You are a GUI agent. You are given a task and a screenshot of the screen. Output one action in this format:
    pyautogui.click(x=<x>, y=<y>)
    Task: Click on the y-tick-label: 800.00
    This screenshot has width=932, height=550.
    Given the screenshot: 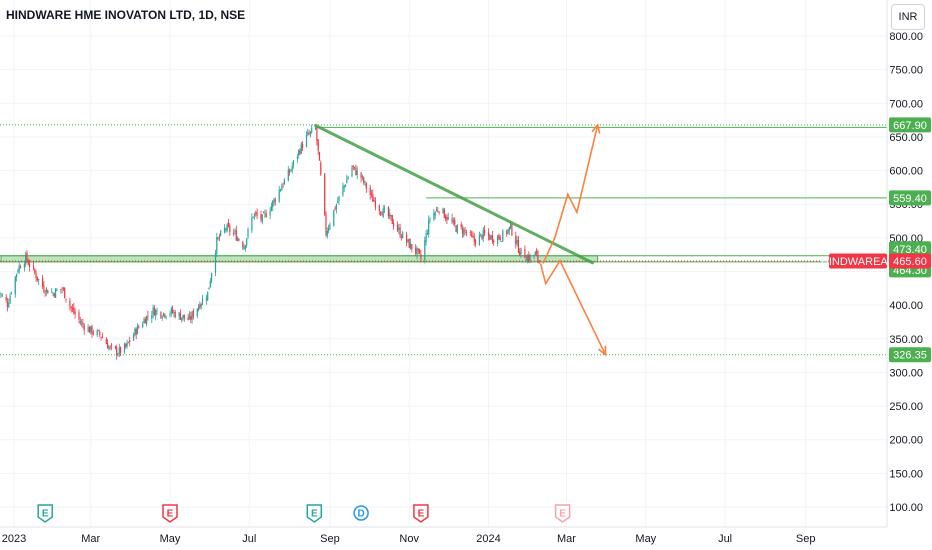 What is the action you would take?
    pyautogui.click(x=906, y=37)
    